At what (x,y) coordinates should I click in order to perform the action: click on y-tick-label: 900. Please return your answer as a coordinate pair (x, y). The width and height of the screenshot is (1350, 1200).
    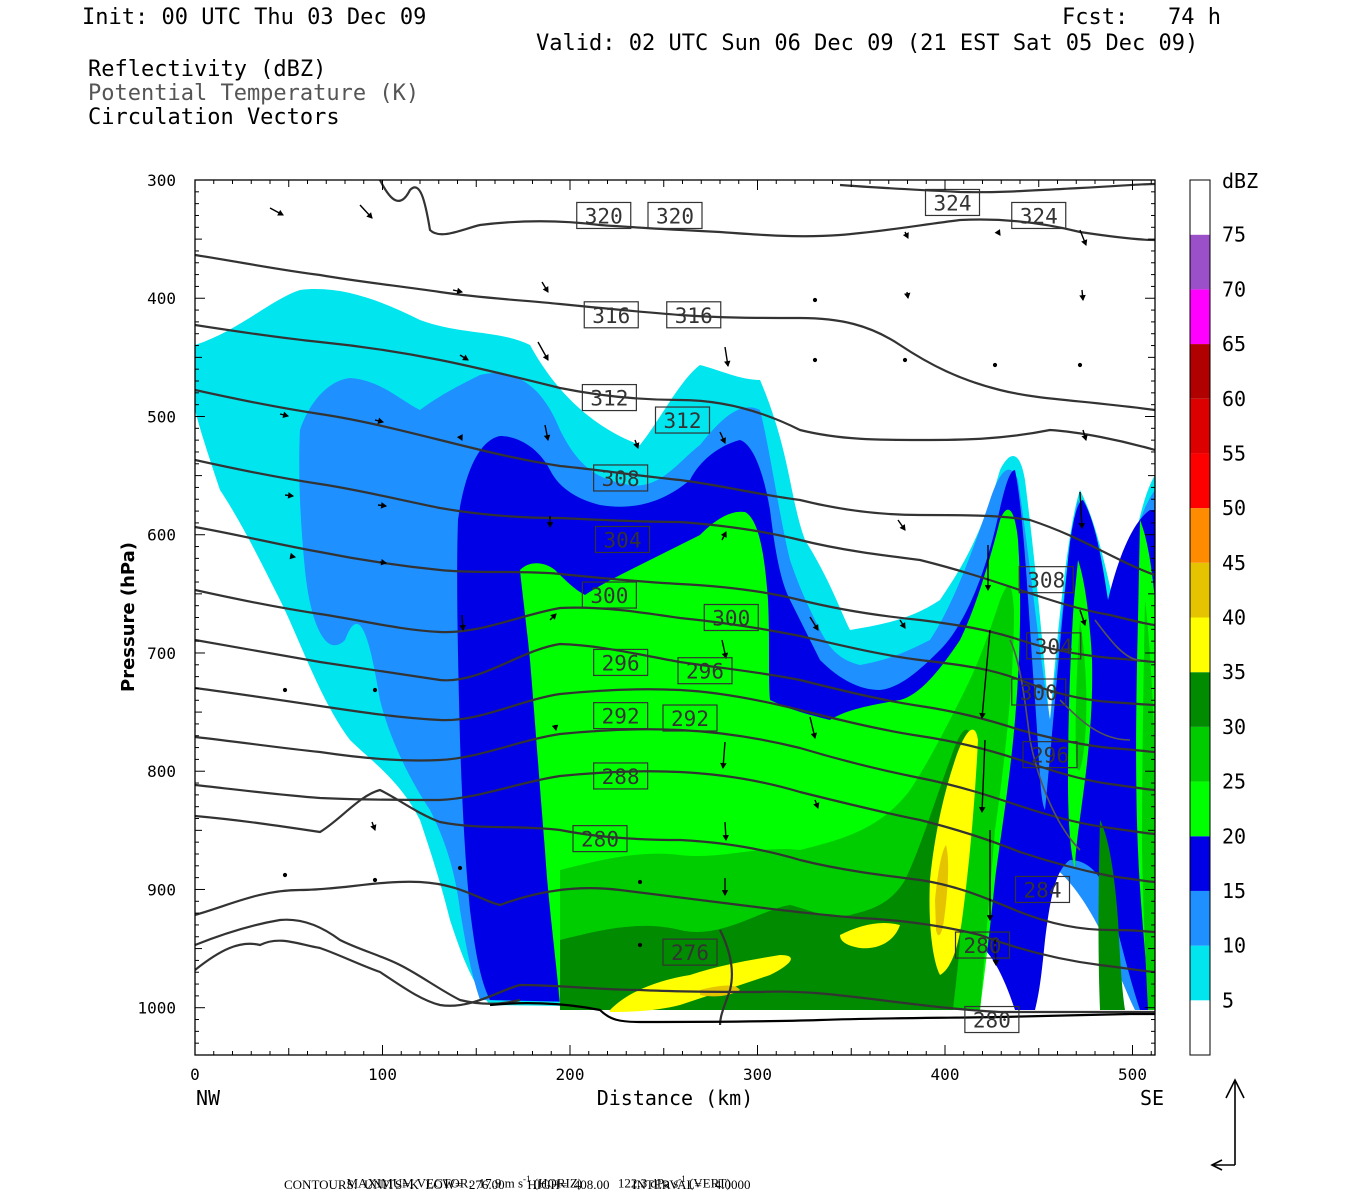
    Looking at the image, I should click on (161, 889).